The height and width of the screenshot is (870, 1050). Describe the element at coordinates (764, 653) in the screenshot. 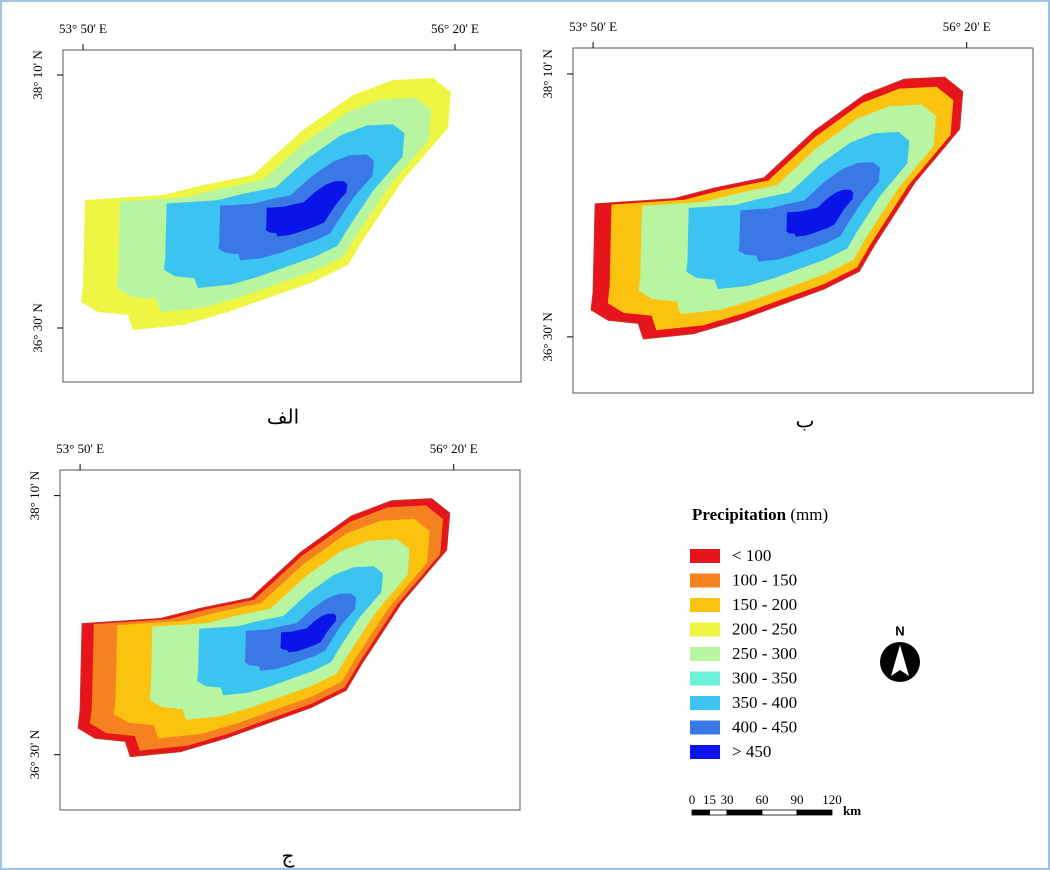

I see `legend-label: 250 - 300` at that location.